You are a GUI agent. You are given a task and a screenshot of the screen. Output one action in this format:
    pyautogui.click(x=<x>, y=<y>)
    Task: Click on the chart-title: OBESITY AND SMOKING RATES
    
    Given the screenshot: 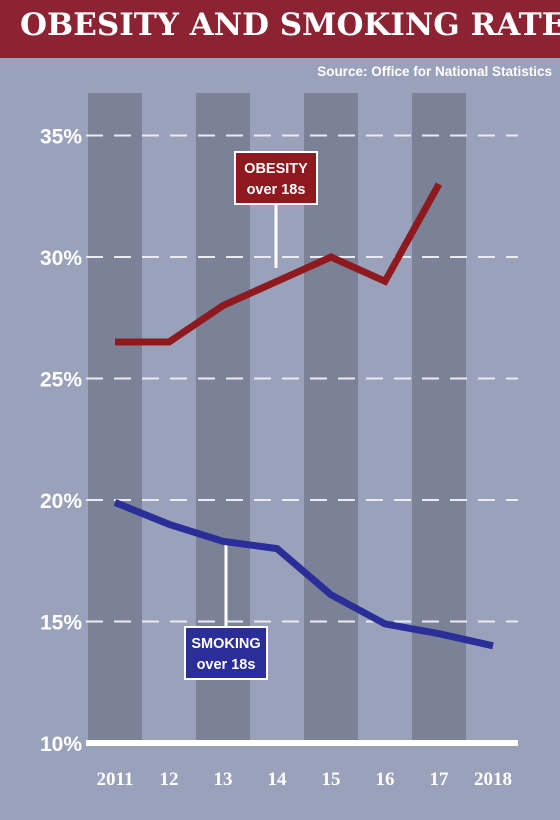 What is the action you would take?
    pyautogui.click(x=290, y=25)
    